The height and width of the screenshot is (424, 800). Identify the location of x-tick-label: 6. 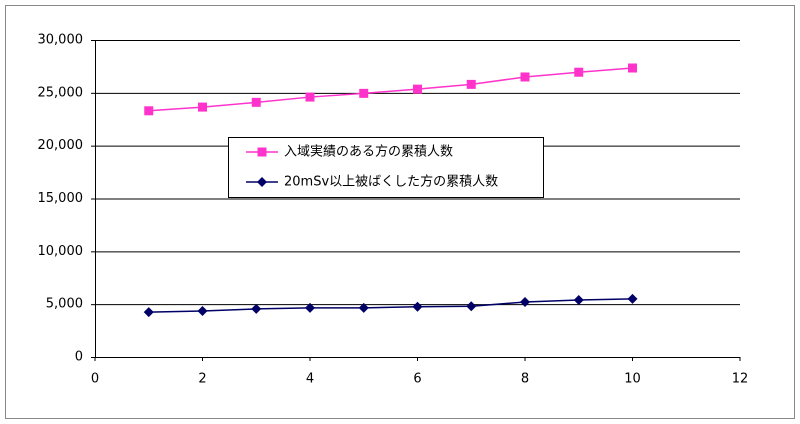
(417, 379).